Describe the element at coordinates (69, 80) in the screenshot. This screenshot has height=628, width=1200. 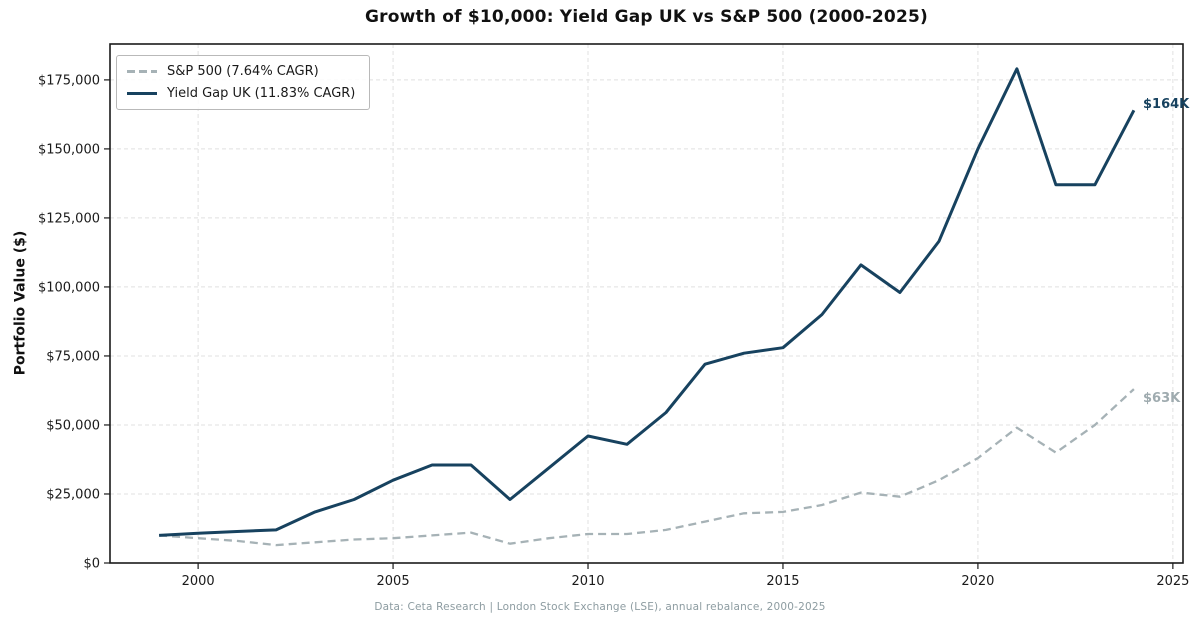
I see `y-tick-label: $175,000` at that location.